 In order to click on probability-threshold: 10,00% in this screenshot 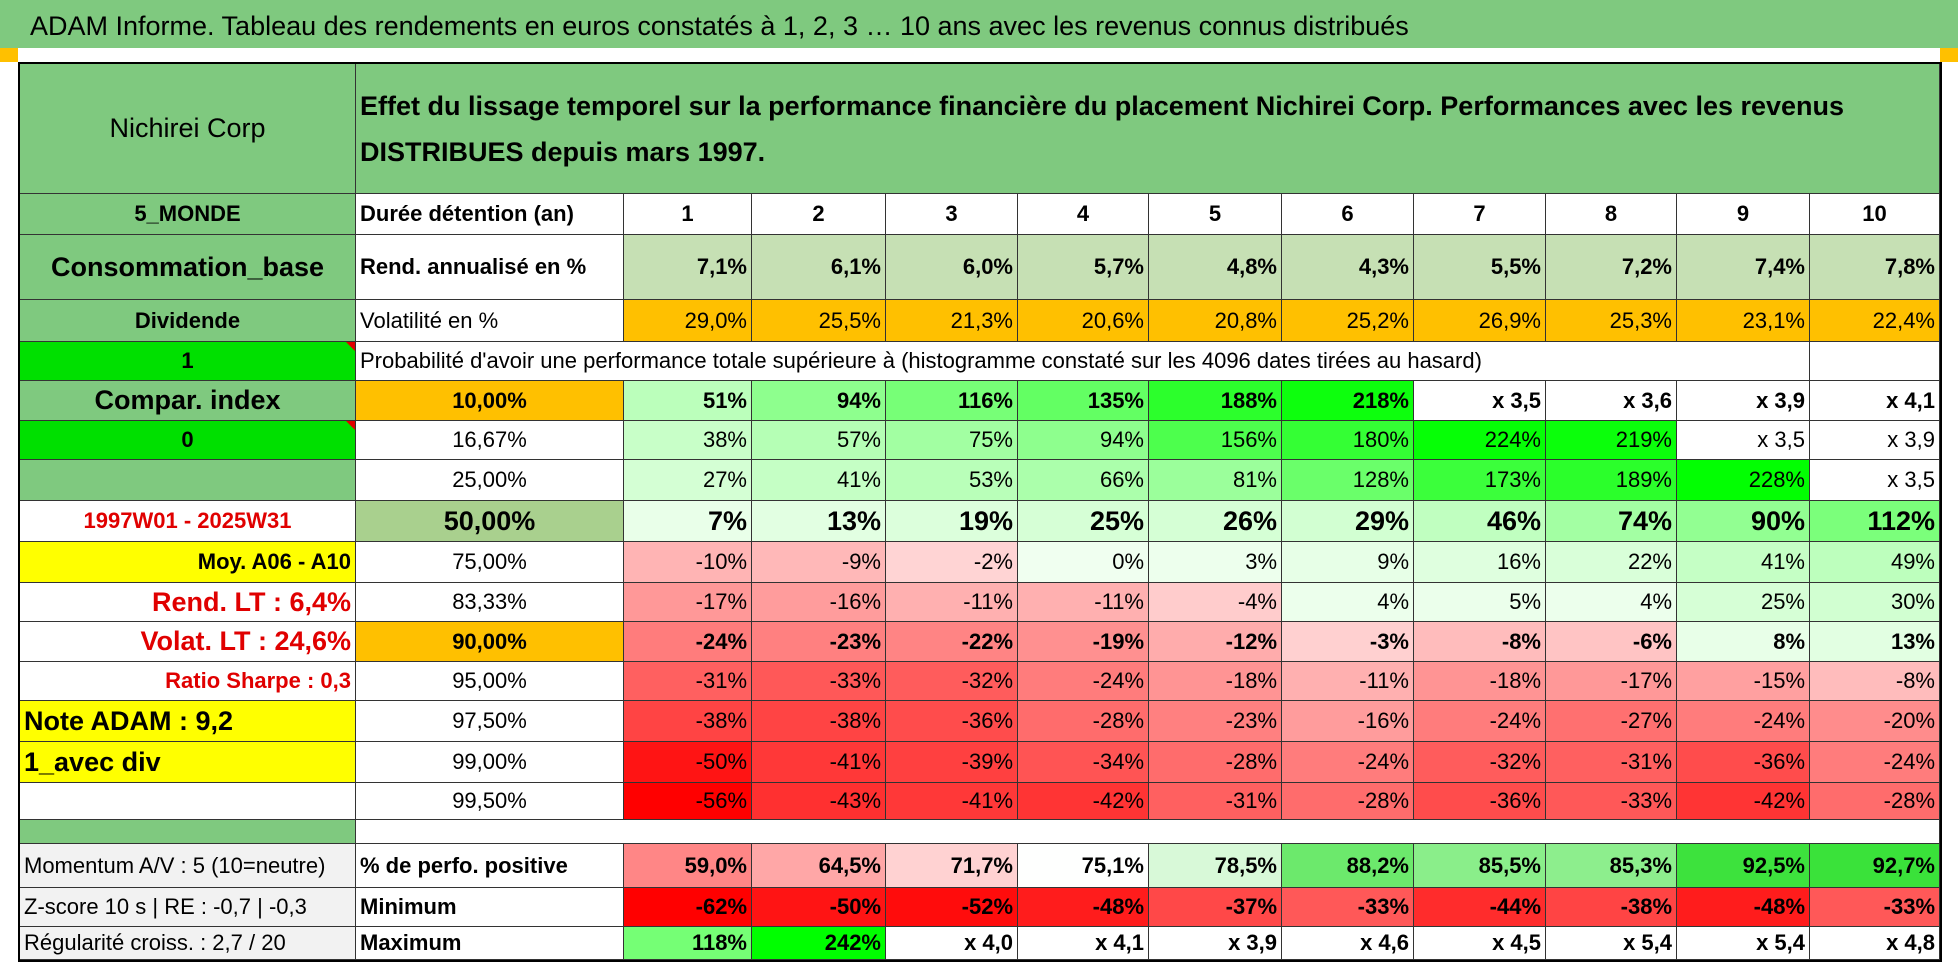, I will do `click(490, 401)`.